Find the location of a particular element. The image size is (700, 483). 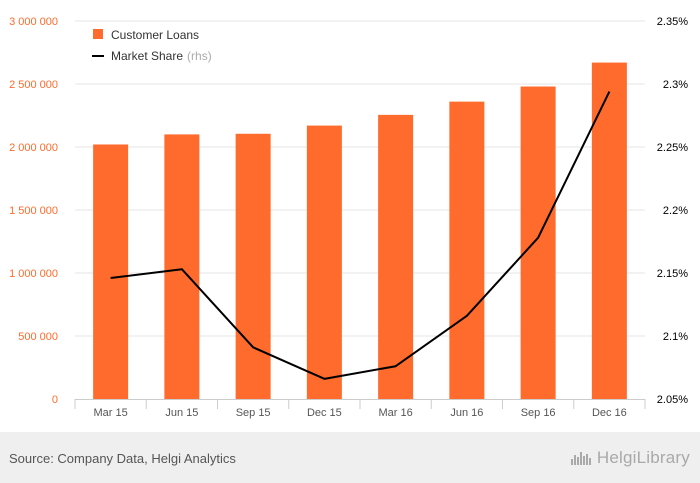

helgi-library-logo: HelgiLibrary is located at coordinates (630, 459).